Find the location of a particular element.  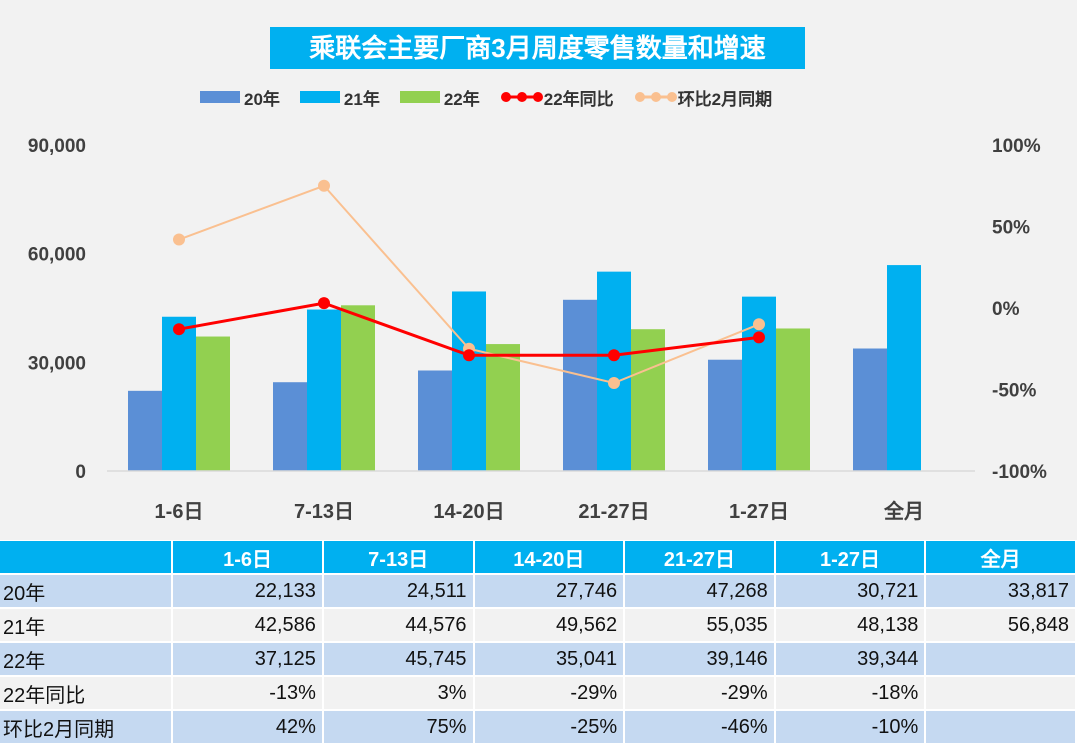

right-axis-tick: 50% is located at coordinates (1011, 228).